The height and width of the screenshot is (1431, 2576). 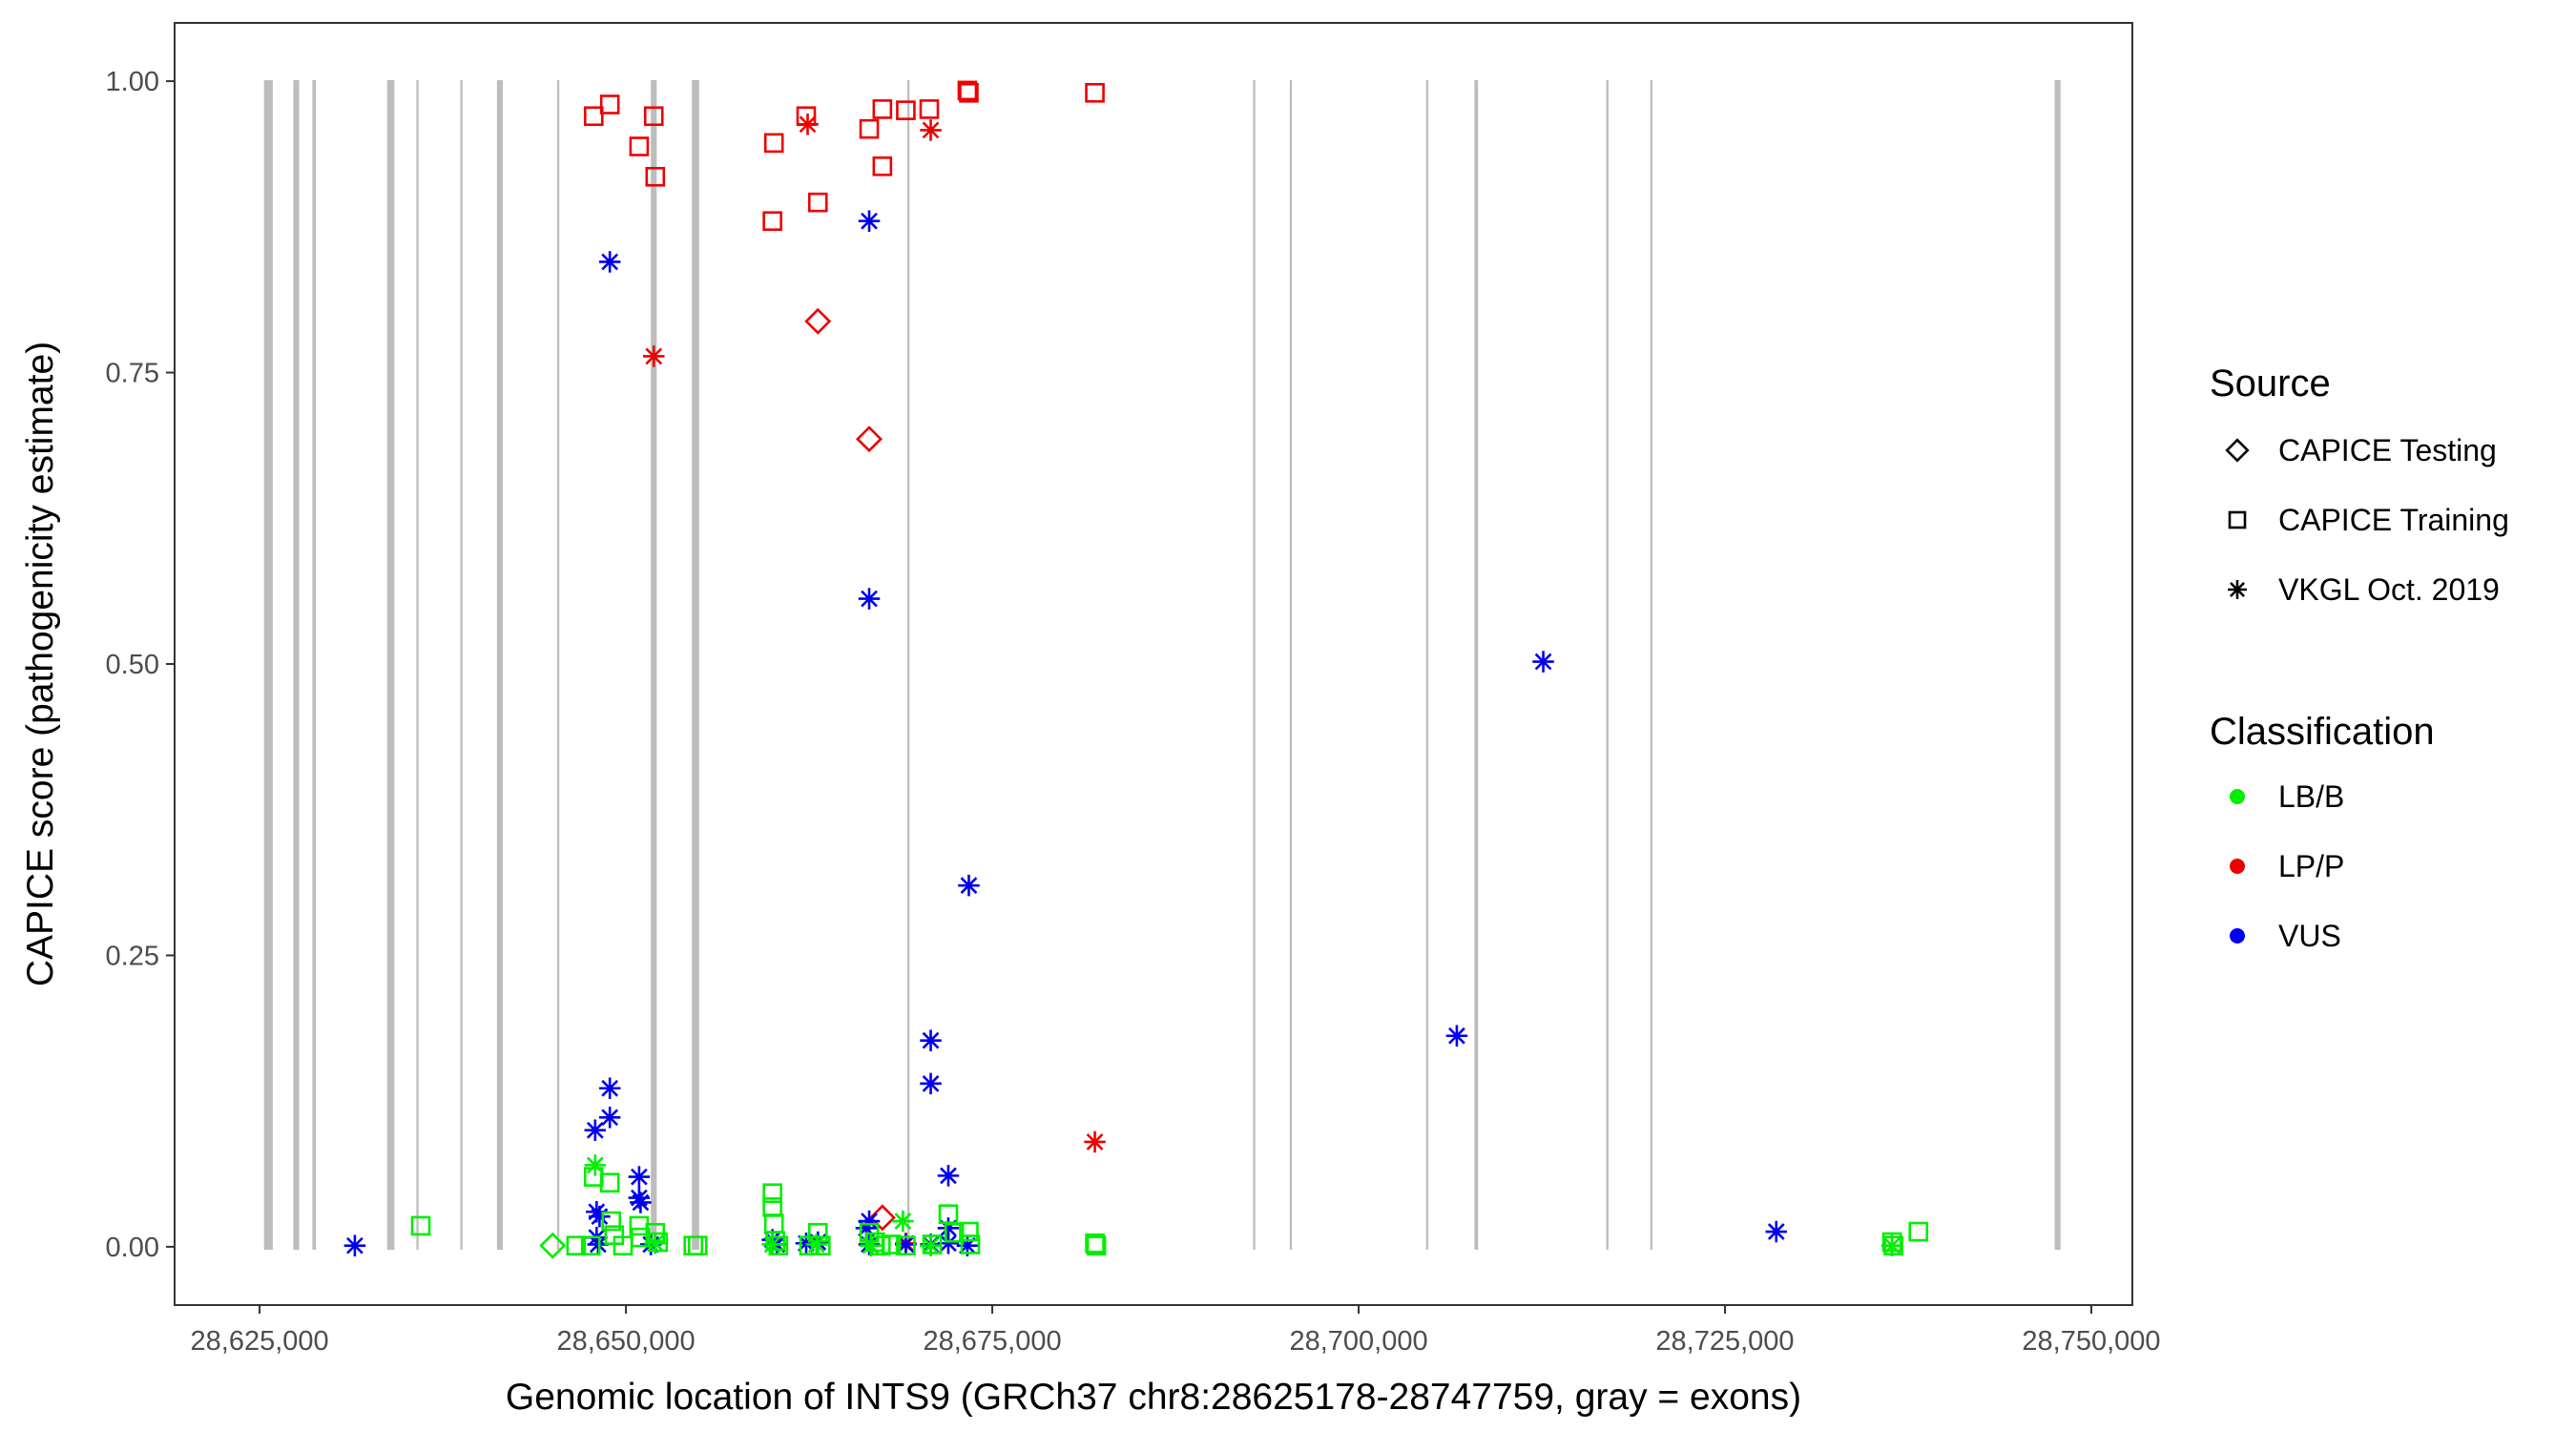 What do you see at coordinates (2311, 796) in the screenshot?
I see `legend-class-label: LB/B` at bounding box center [2311, 796].